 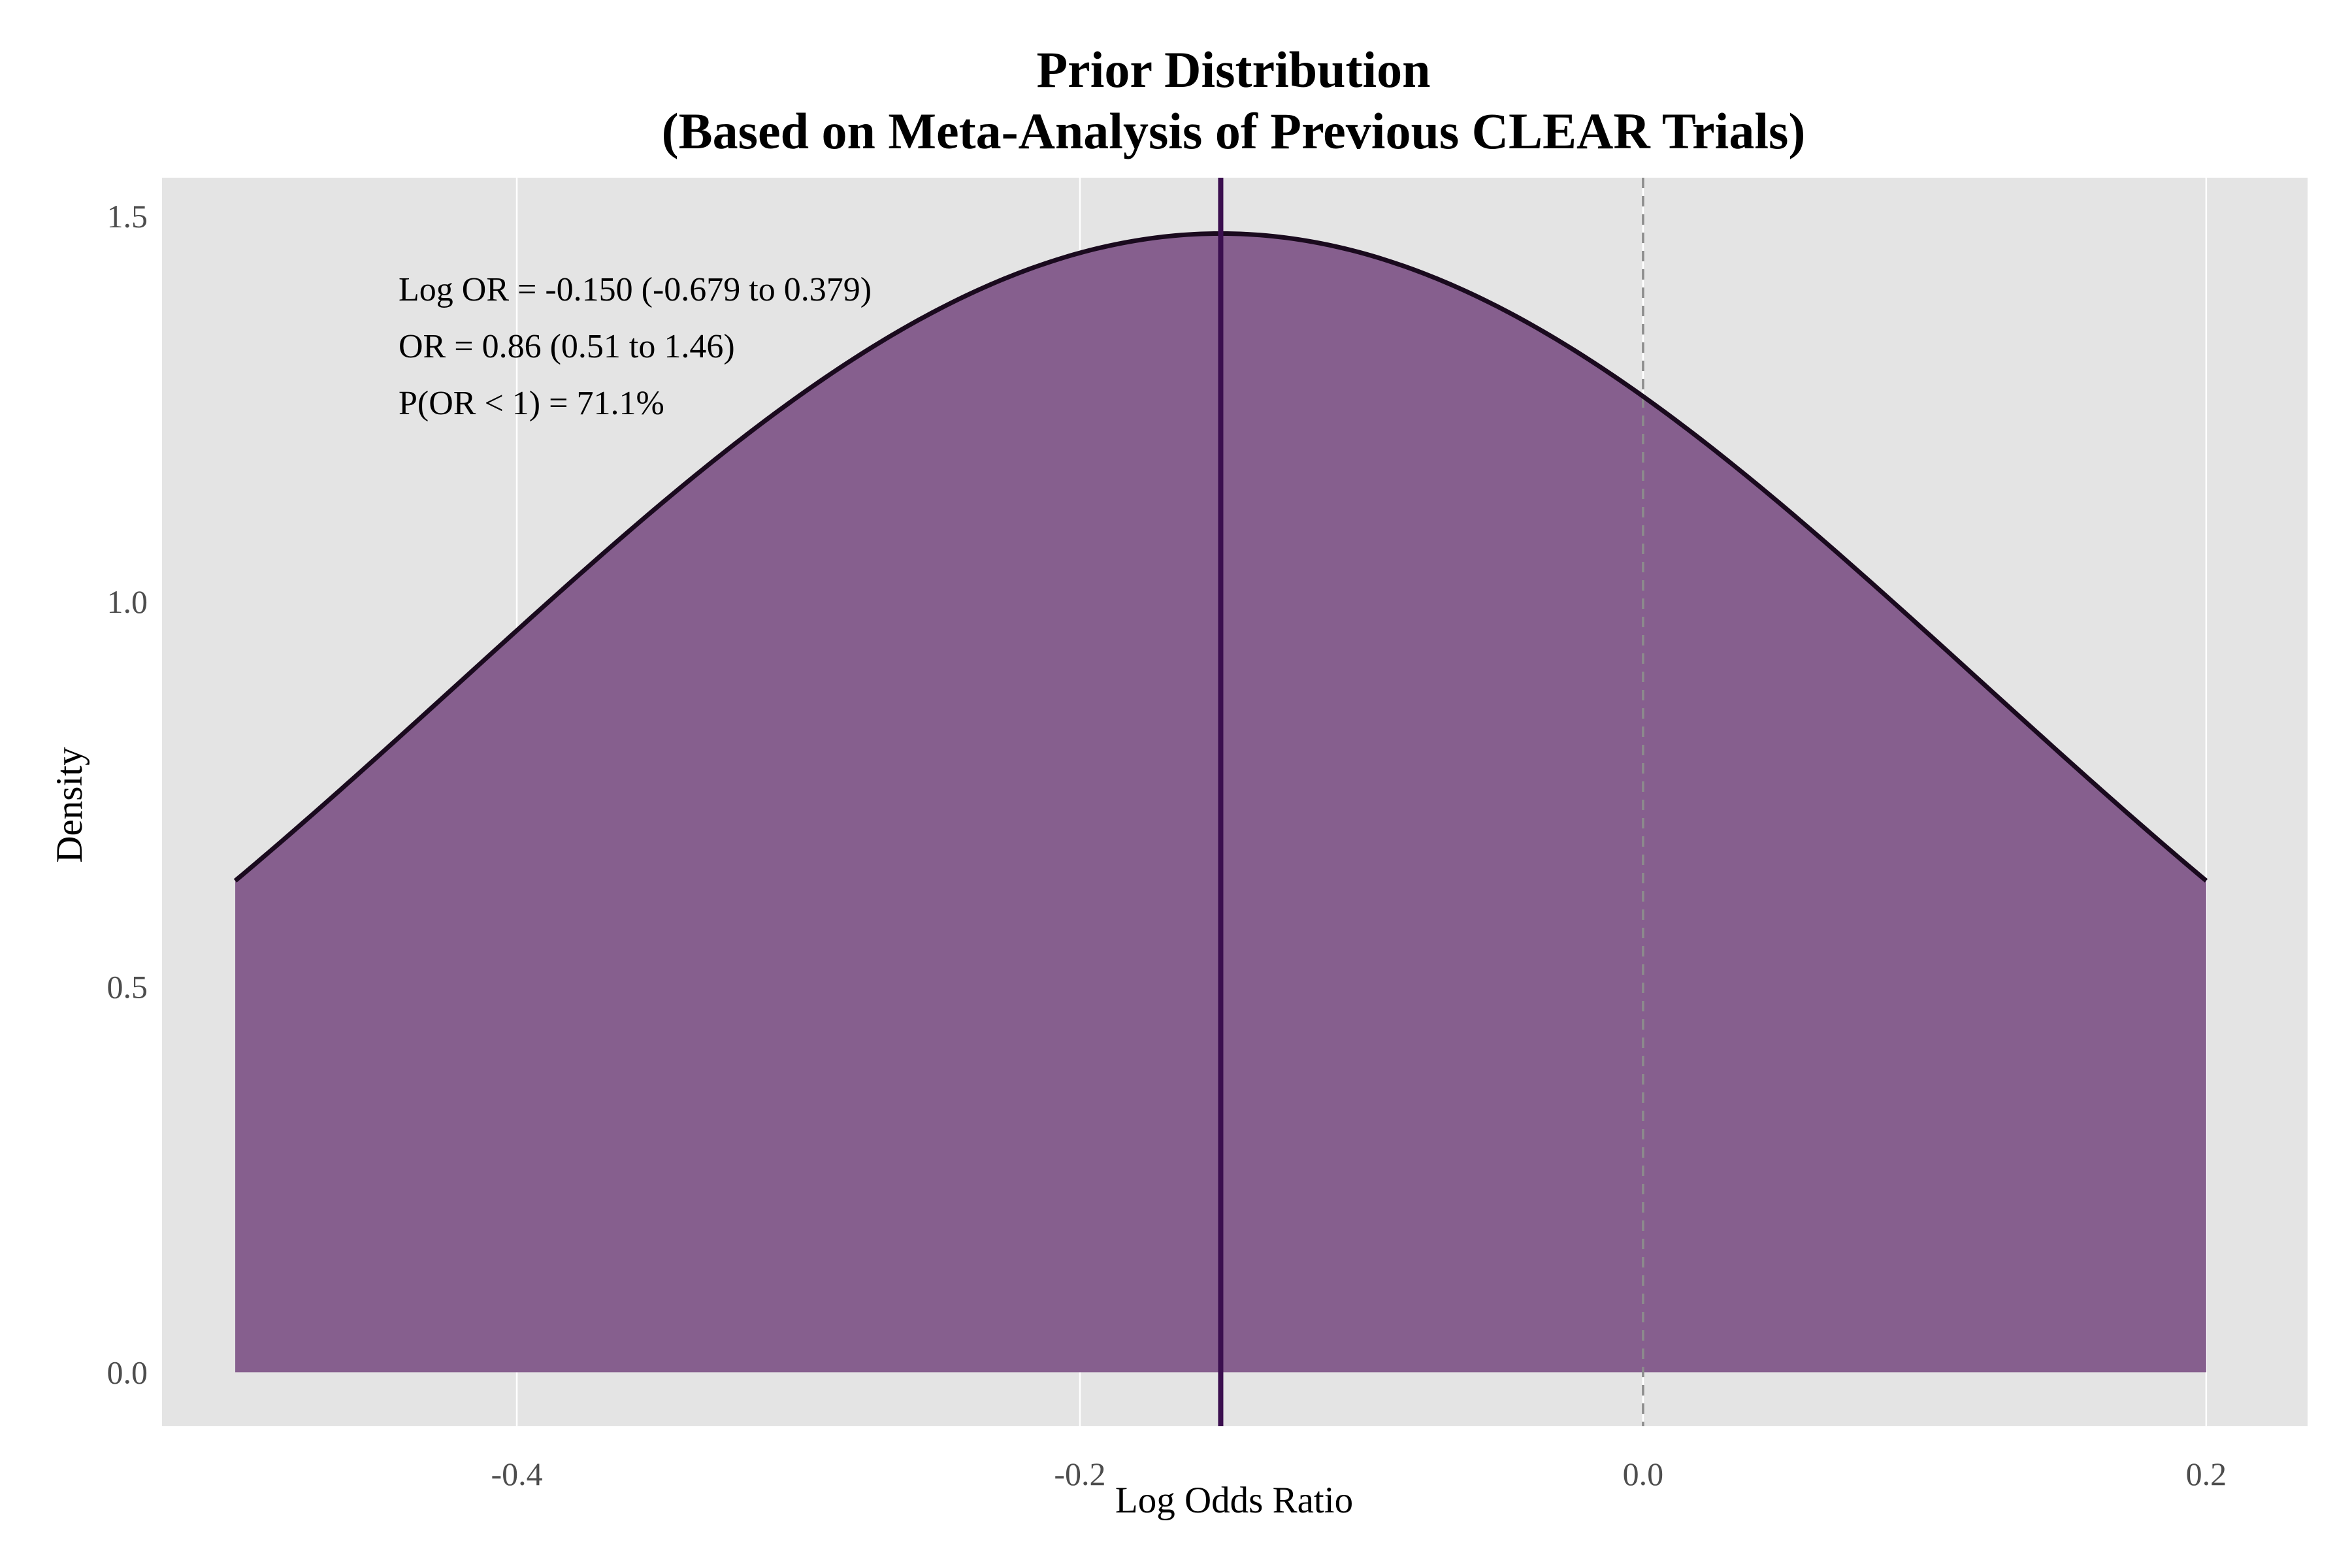 I want to click on chart-title-line-1: Prior Distribution, so click(x=1233, y=69).